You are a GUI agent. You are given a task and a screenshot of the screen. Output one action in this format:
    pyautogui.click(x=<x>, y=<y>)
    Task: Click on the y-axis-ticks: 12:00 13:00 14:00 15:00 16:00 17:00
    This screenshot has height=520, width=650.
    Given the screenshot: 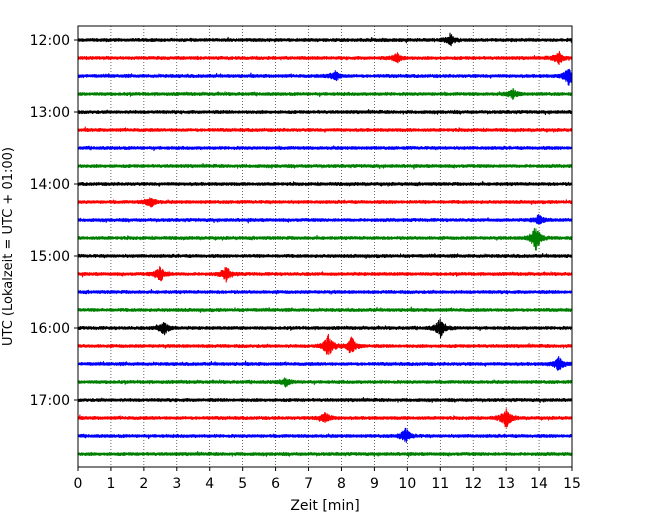 What is the action you would take?
    pyautogui.click(x=54, y=221)
    